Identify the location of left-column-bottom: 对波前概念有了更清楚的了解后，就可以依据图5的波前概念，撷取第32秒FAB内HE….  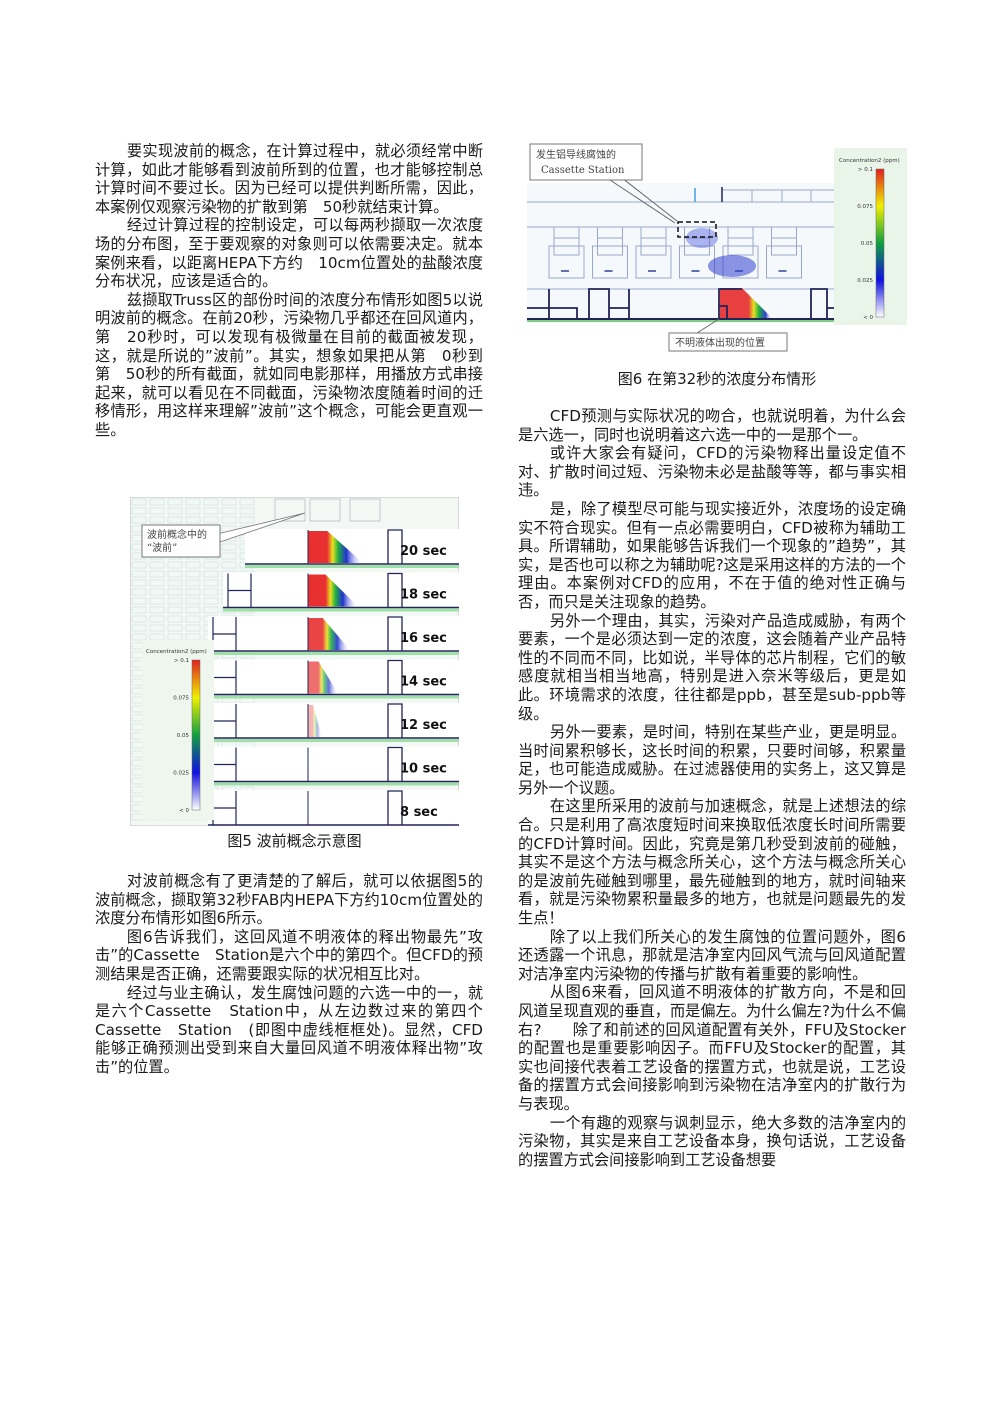
(289, 974).